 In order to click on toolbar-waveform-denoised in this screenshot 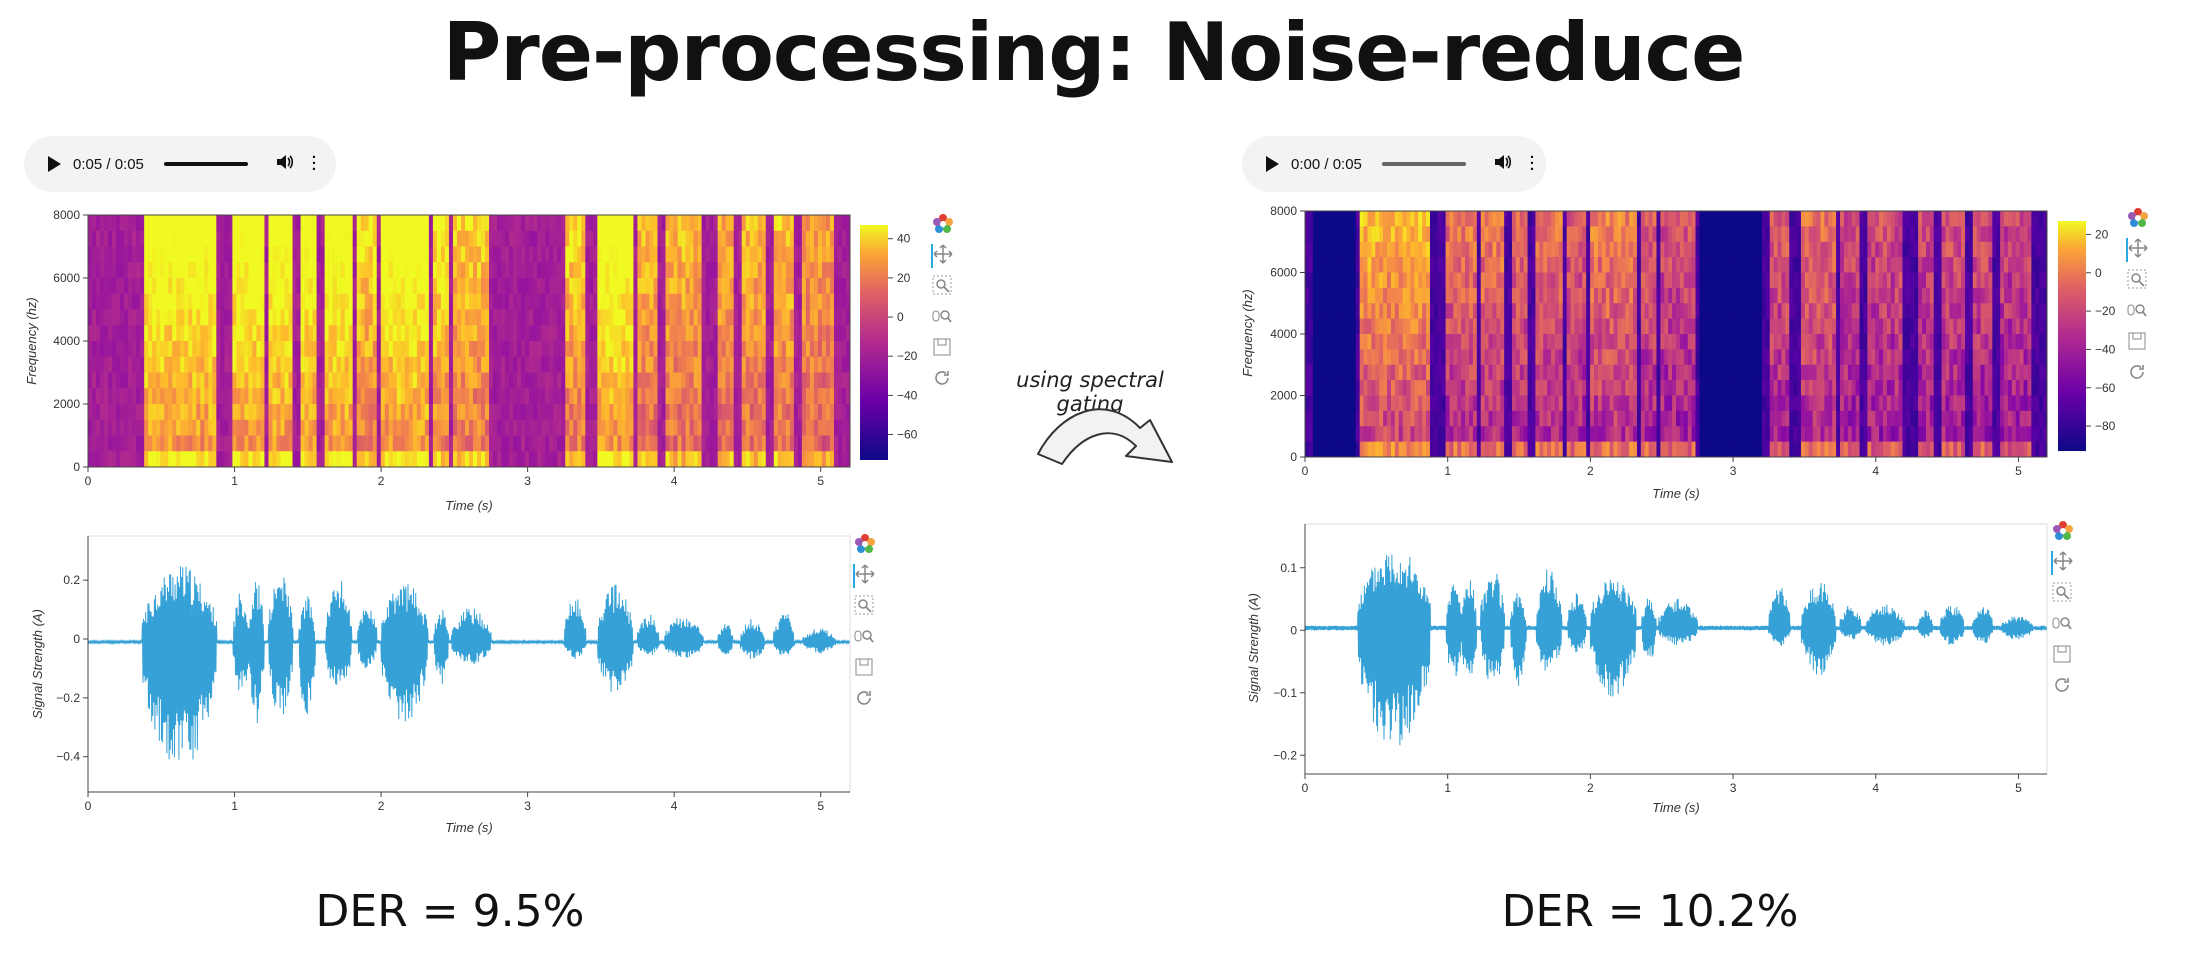, I will do `click(2064, 613)`.